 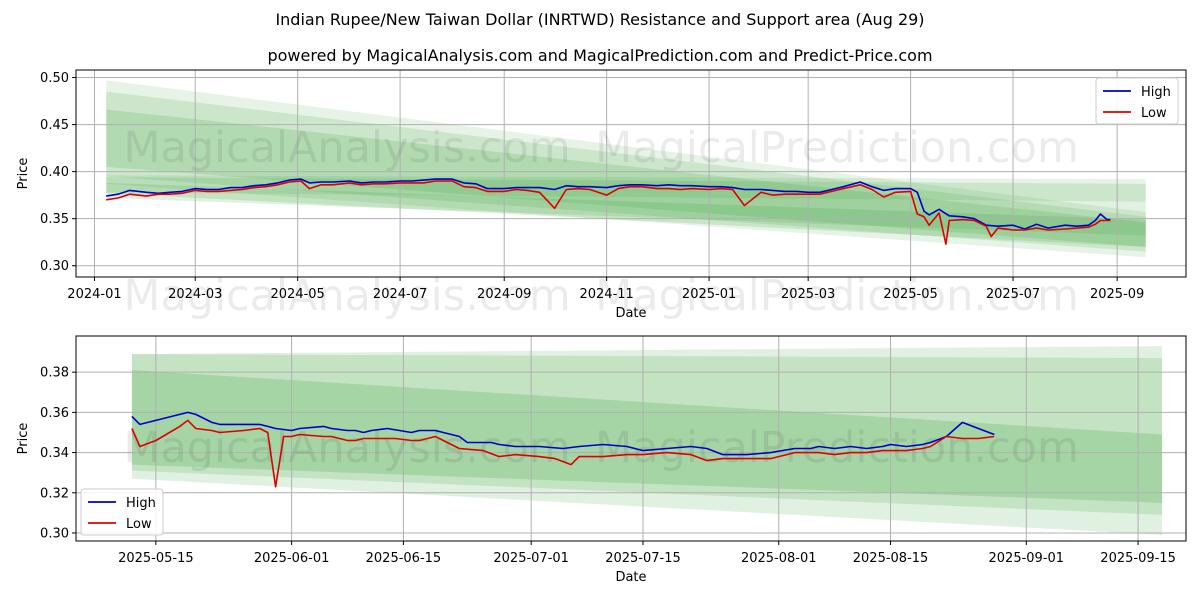 I want to click on y-tick-label: 0.45, so click(x=54, y=125).